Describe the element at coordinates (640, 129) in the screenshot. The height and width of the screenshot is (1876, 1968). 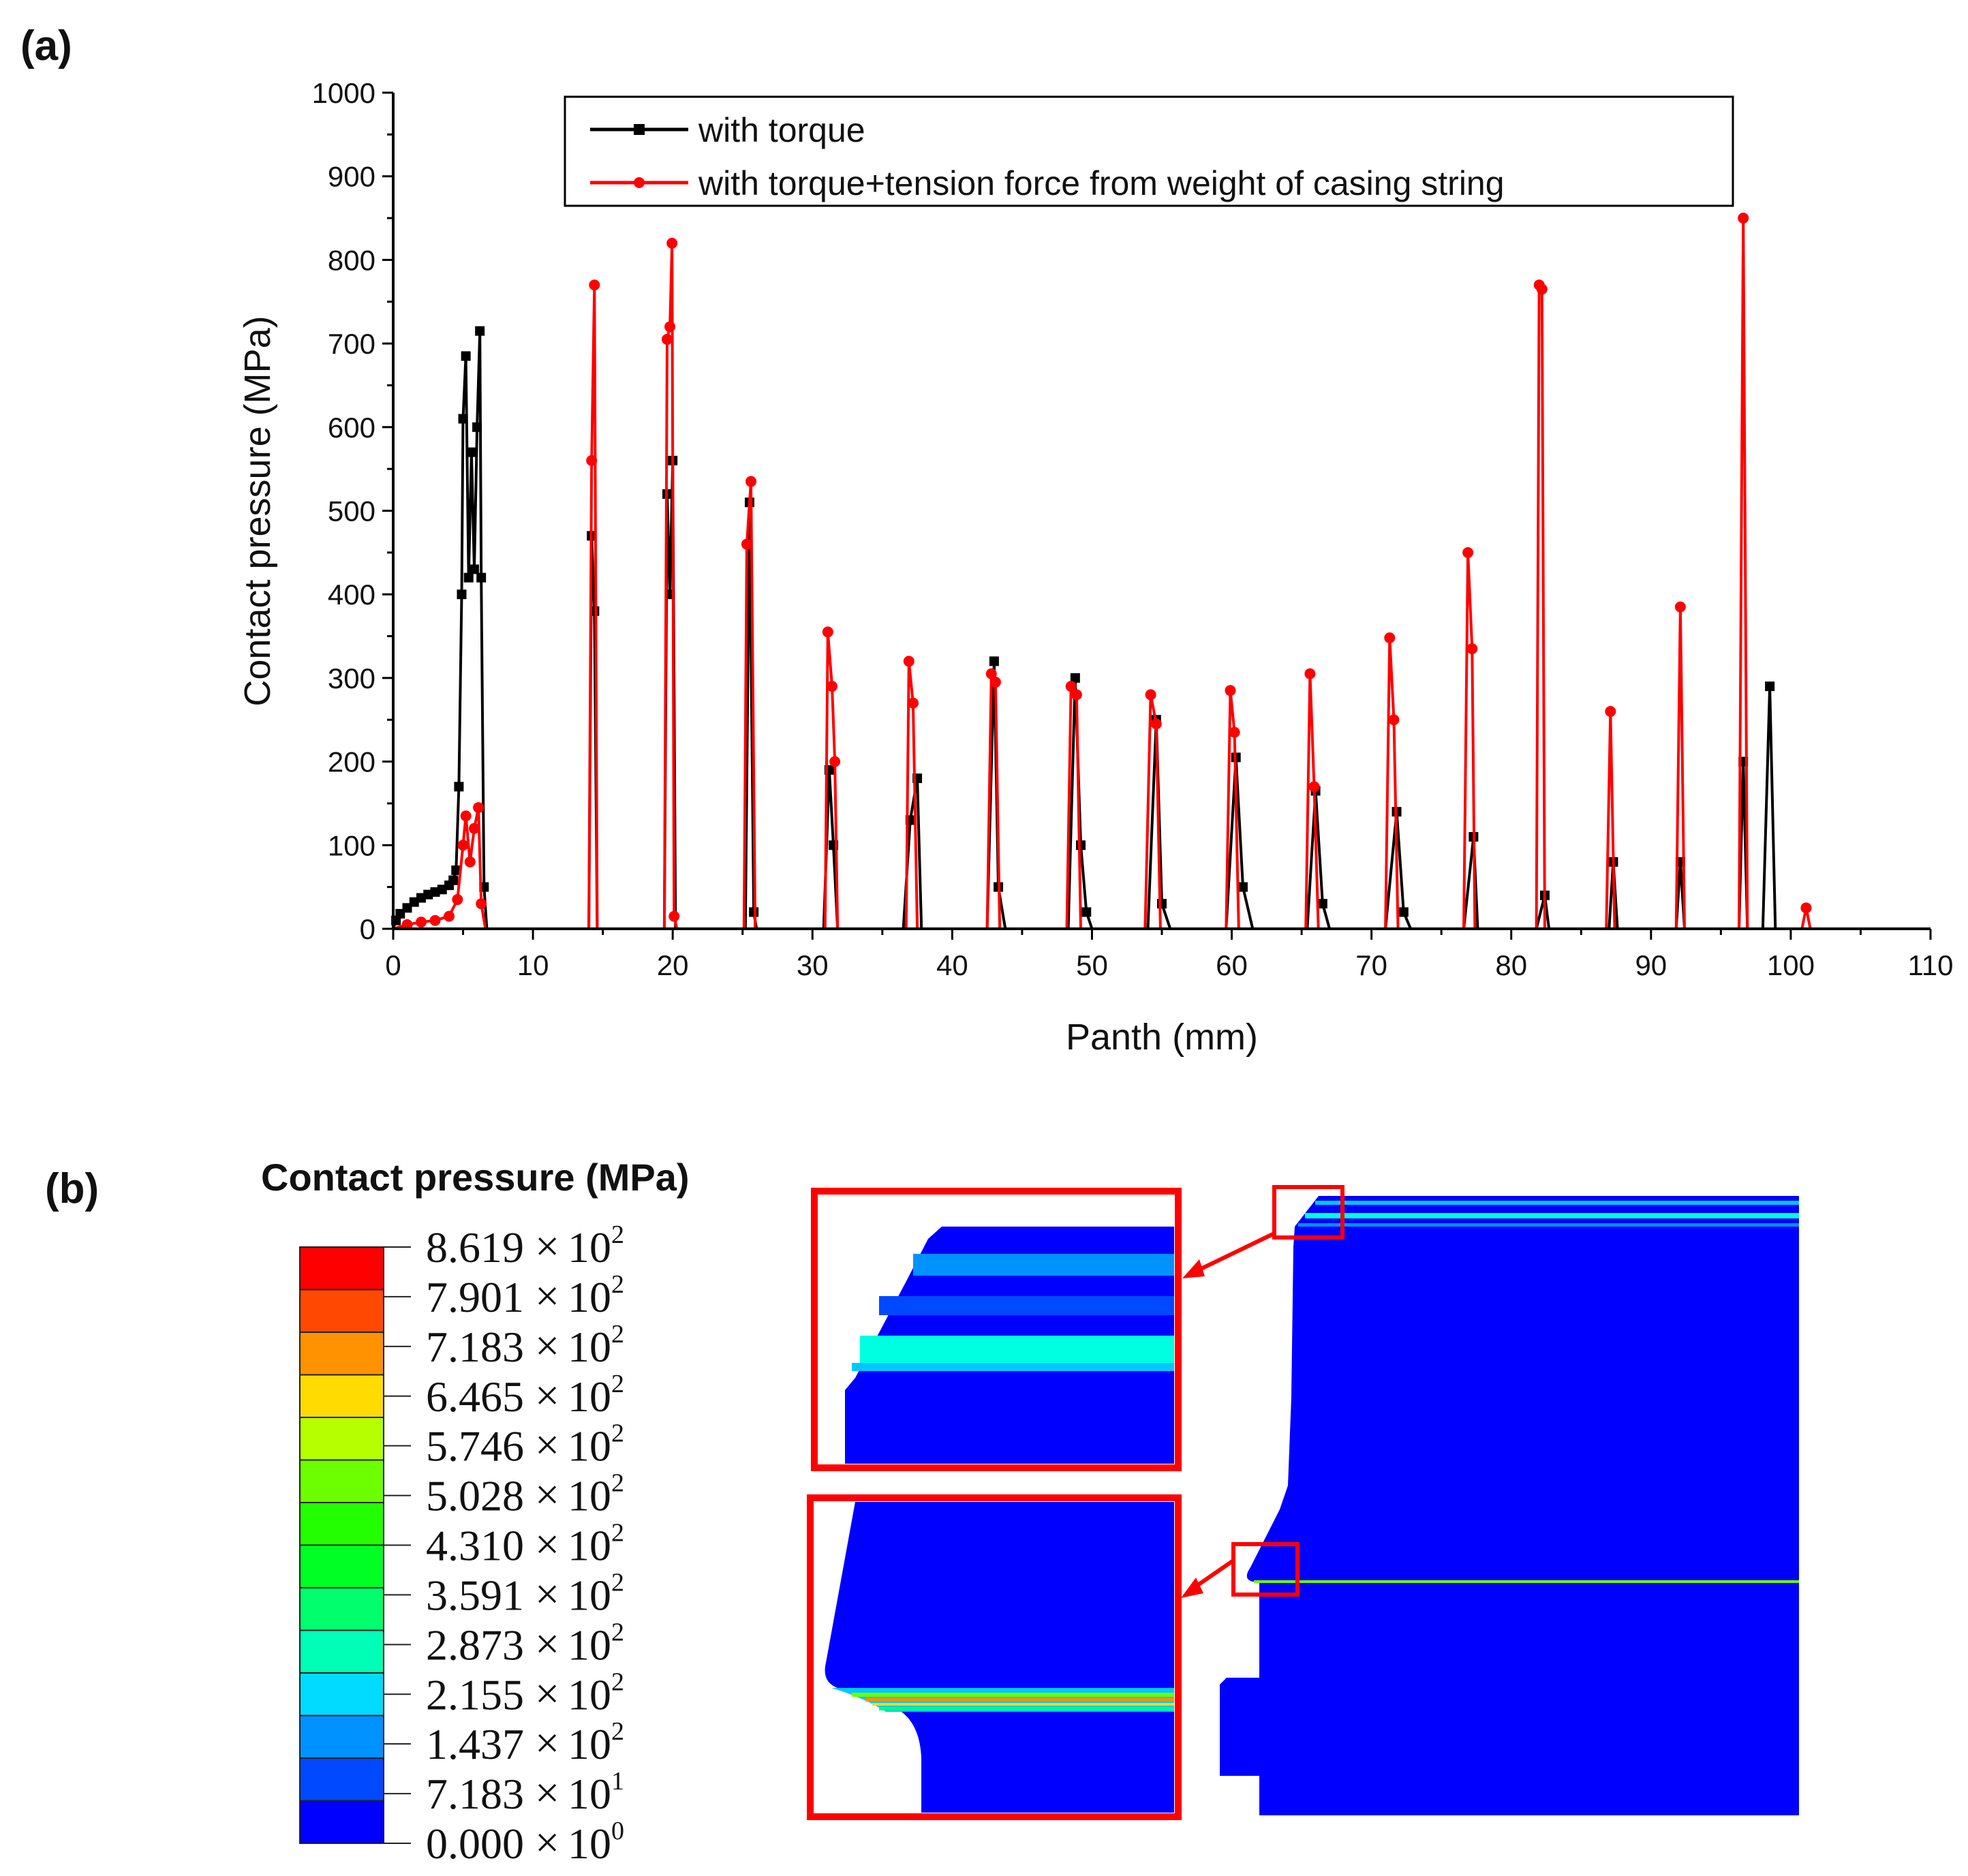
I see `legend-marker-torque` at that location.